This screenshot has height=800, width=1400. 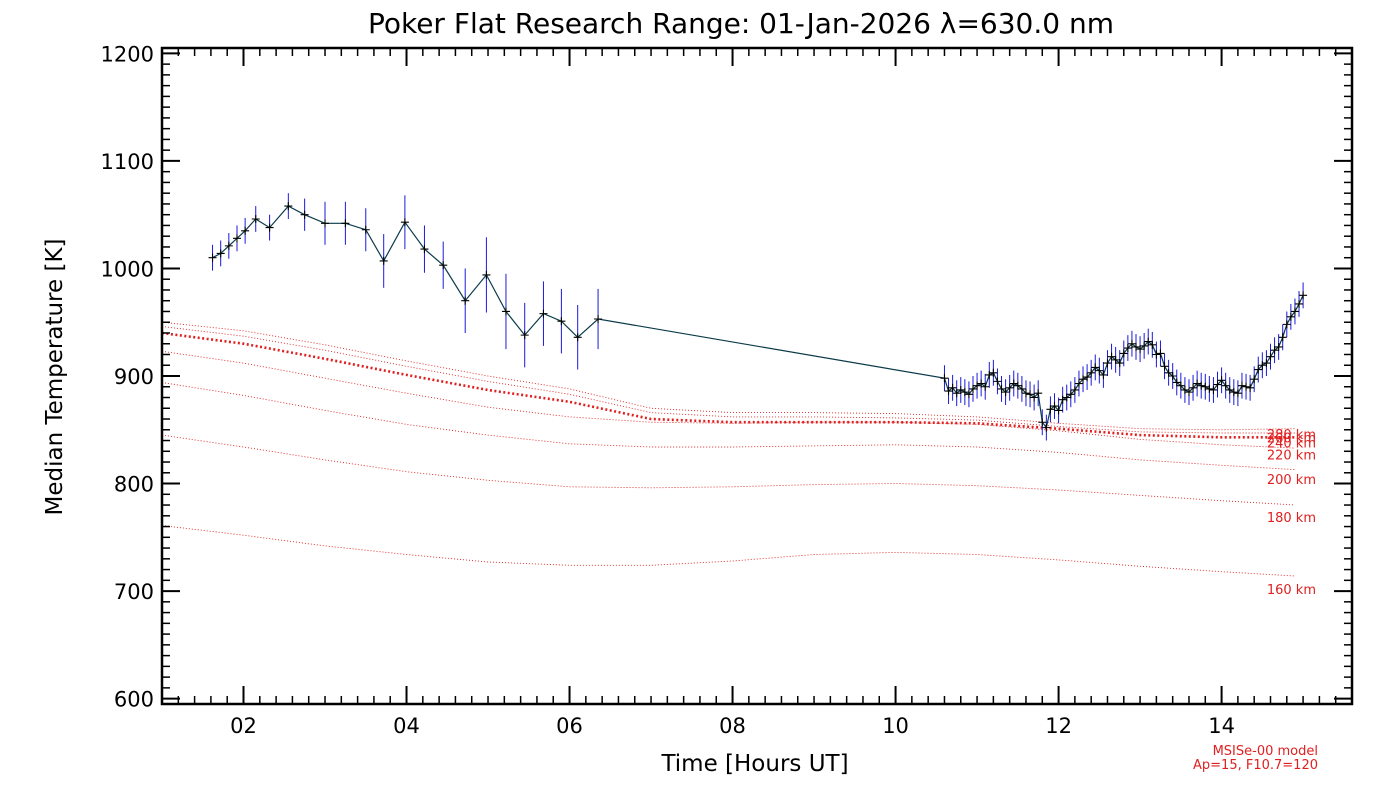 I want to click on y-tick-label: 1100, so click(x=127, y=162).